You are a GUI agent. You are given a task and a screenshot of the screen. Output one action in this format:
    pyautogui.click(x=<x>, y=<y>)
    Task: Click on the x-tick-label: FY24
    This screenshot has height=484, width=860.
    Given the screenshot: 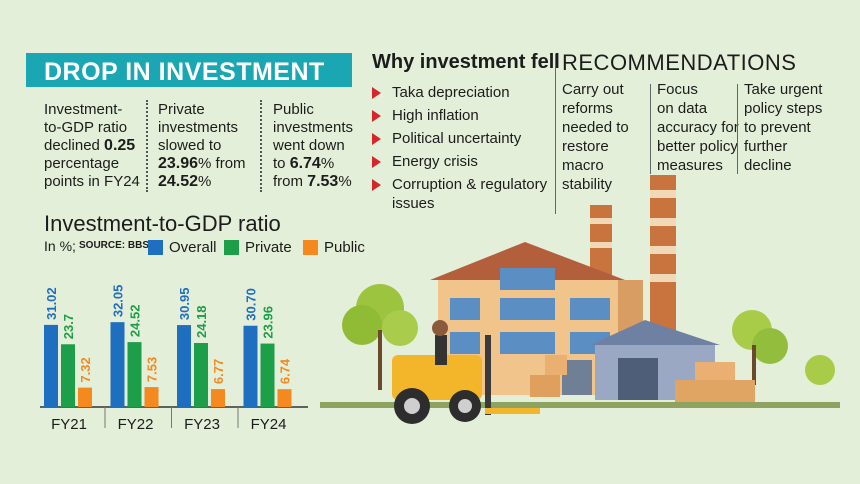 What is the action you would take?
    pyautogui.click(x=269, y=424)
    